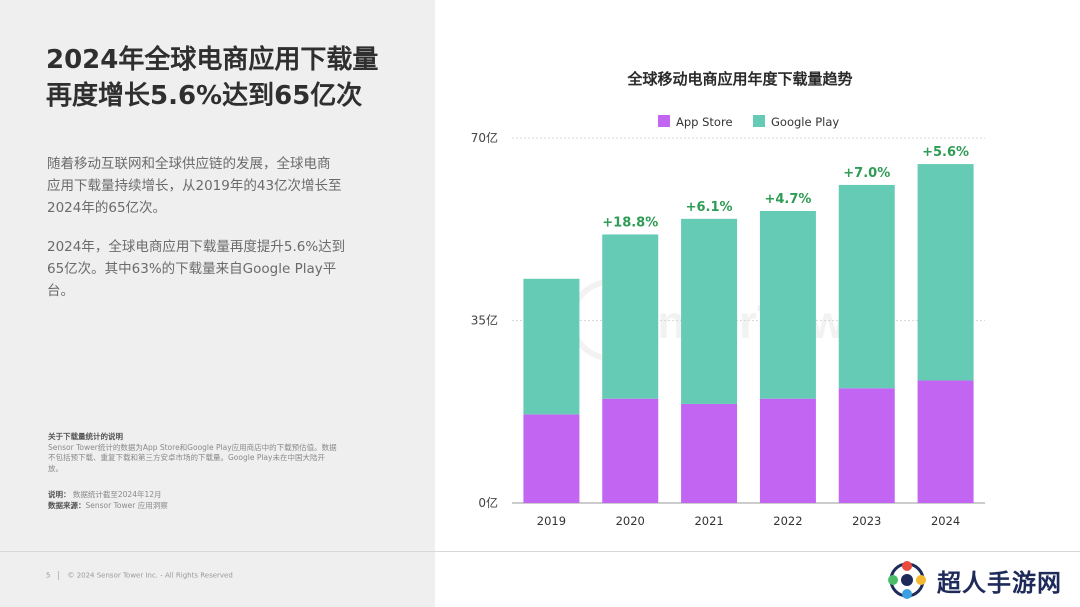  I want to click on growth-label: +7.0%, so click(866, 173).